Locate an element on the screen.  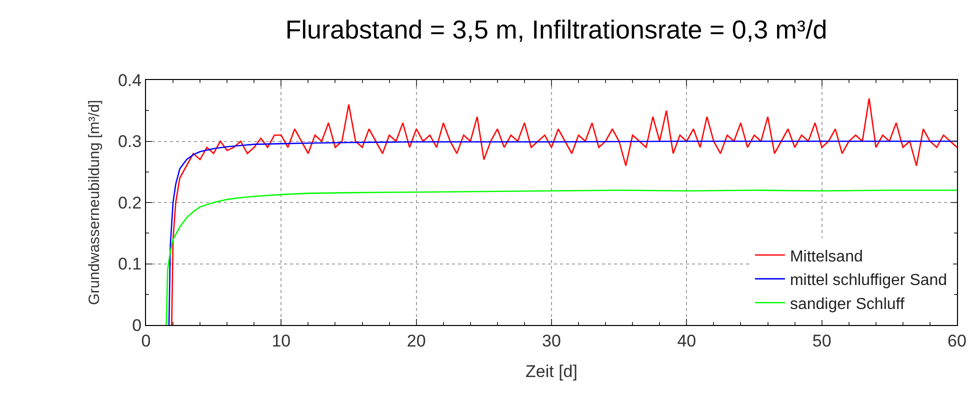
x-tick-label: 20 is located at coordinates (416, 340).